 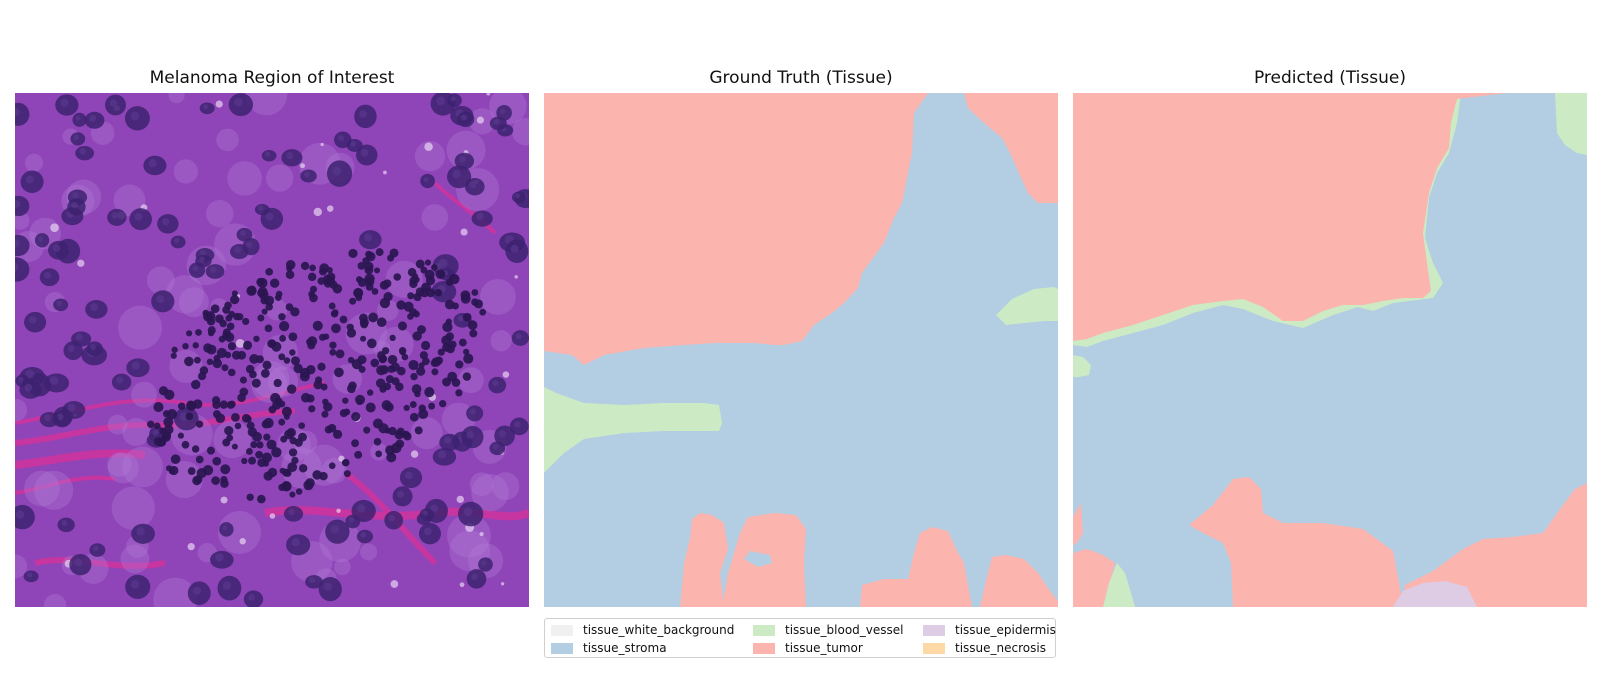 What do you see at coordinates (1119, 585) in the screenshot?
I see `pred-blood-vessel-bottom-left` at bounding box center [1119, 585].